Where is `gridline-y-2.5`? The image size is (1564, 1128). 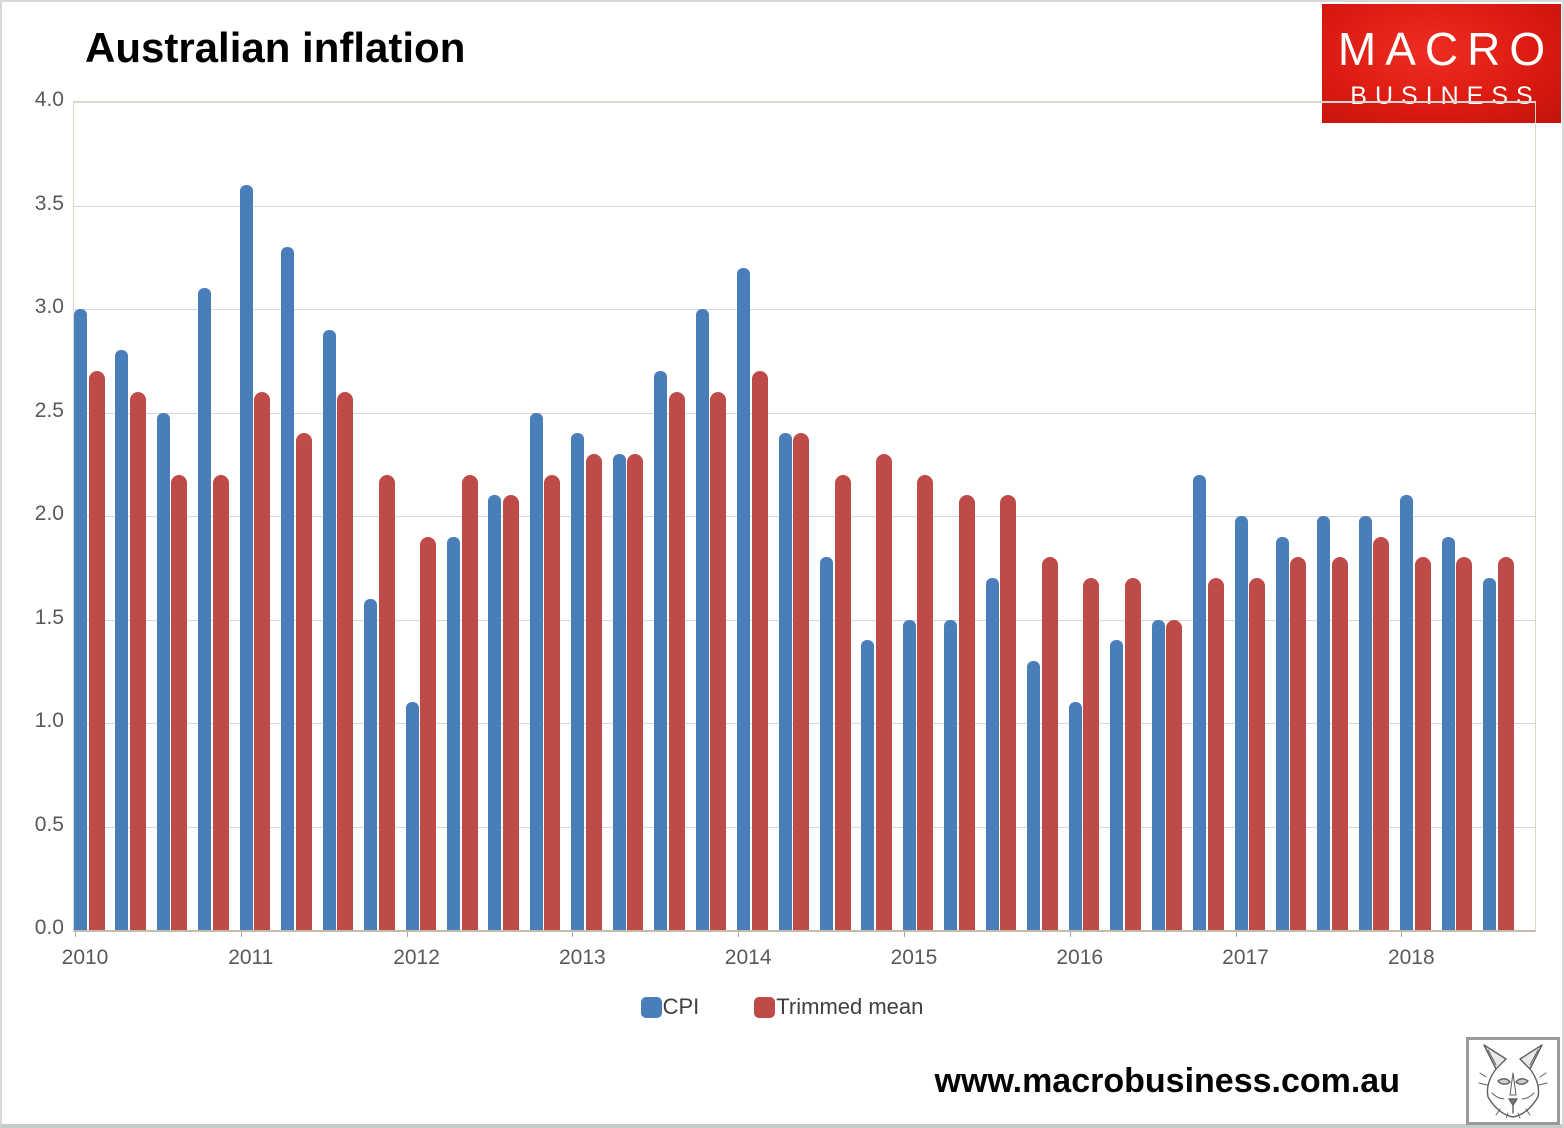
gridline-y-2.5 is located at coordinates (804, 413).